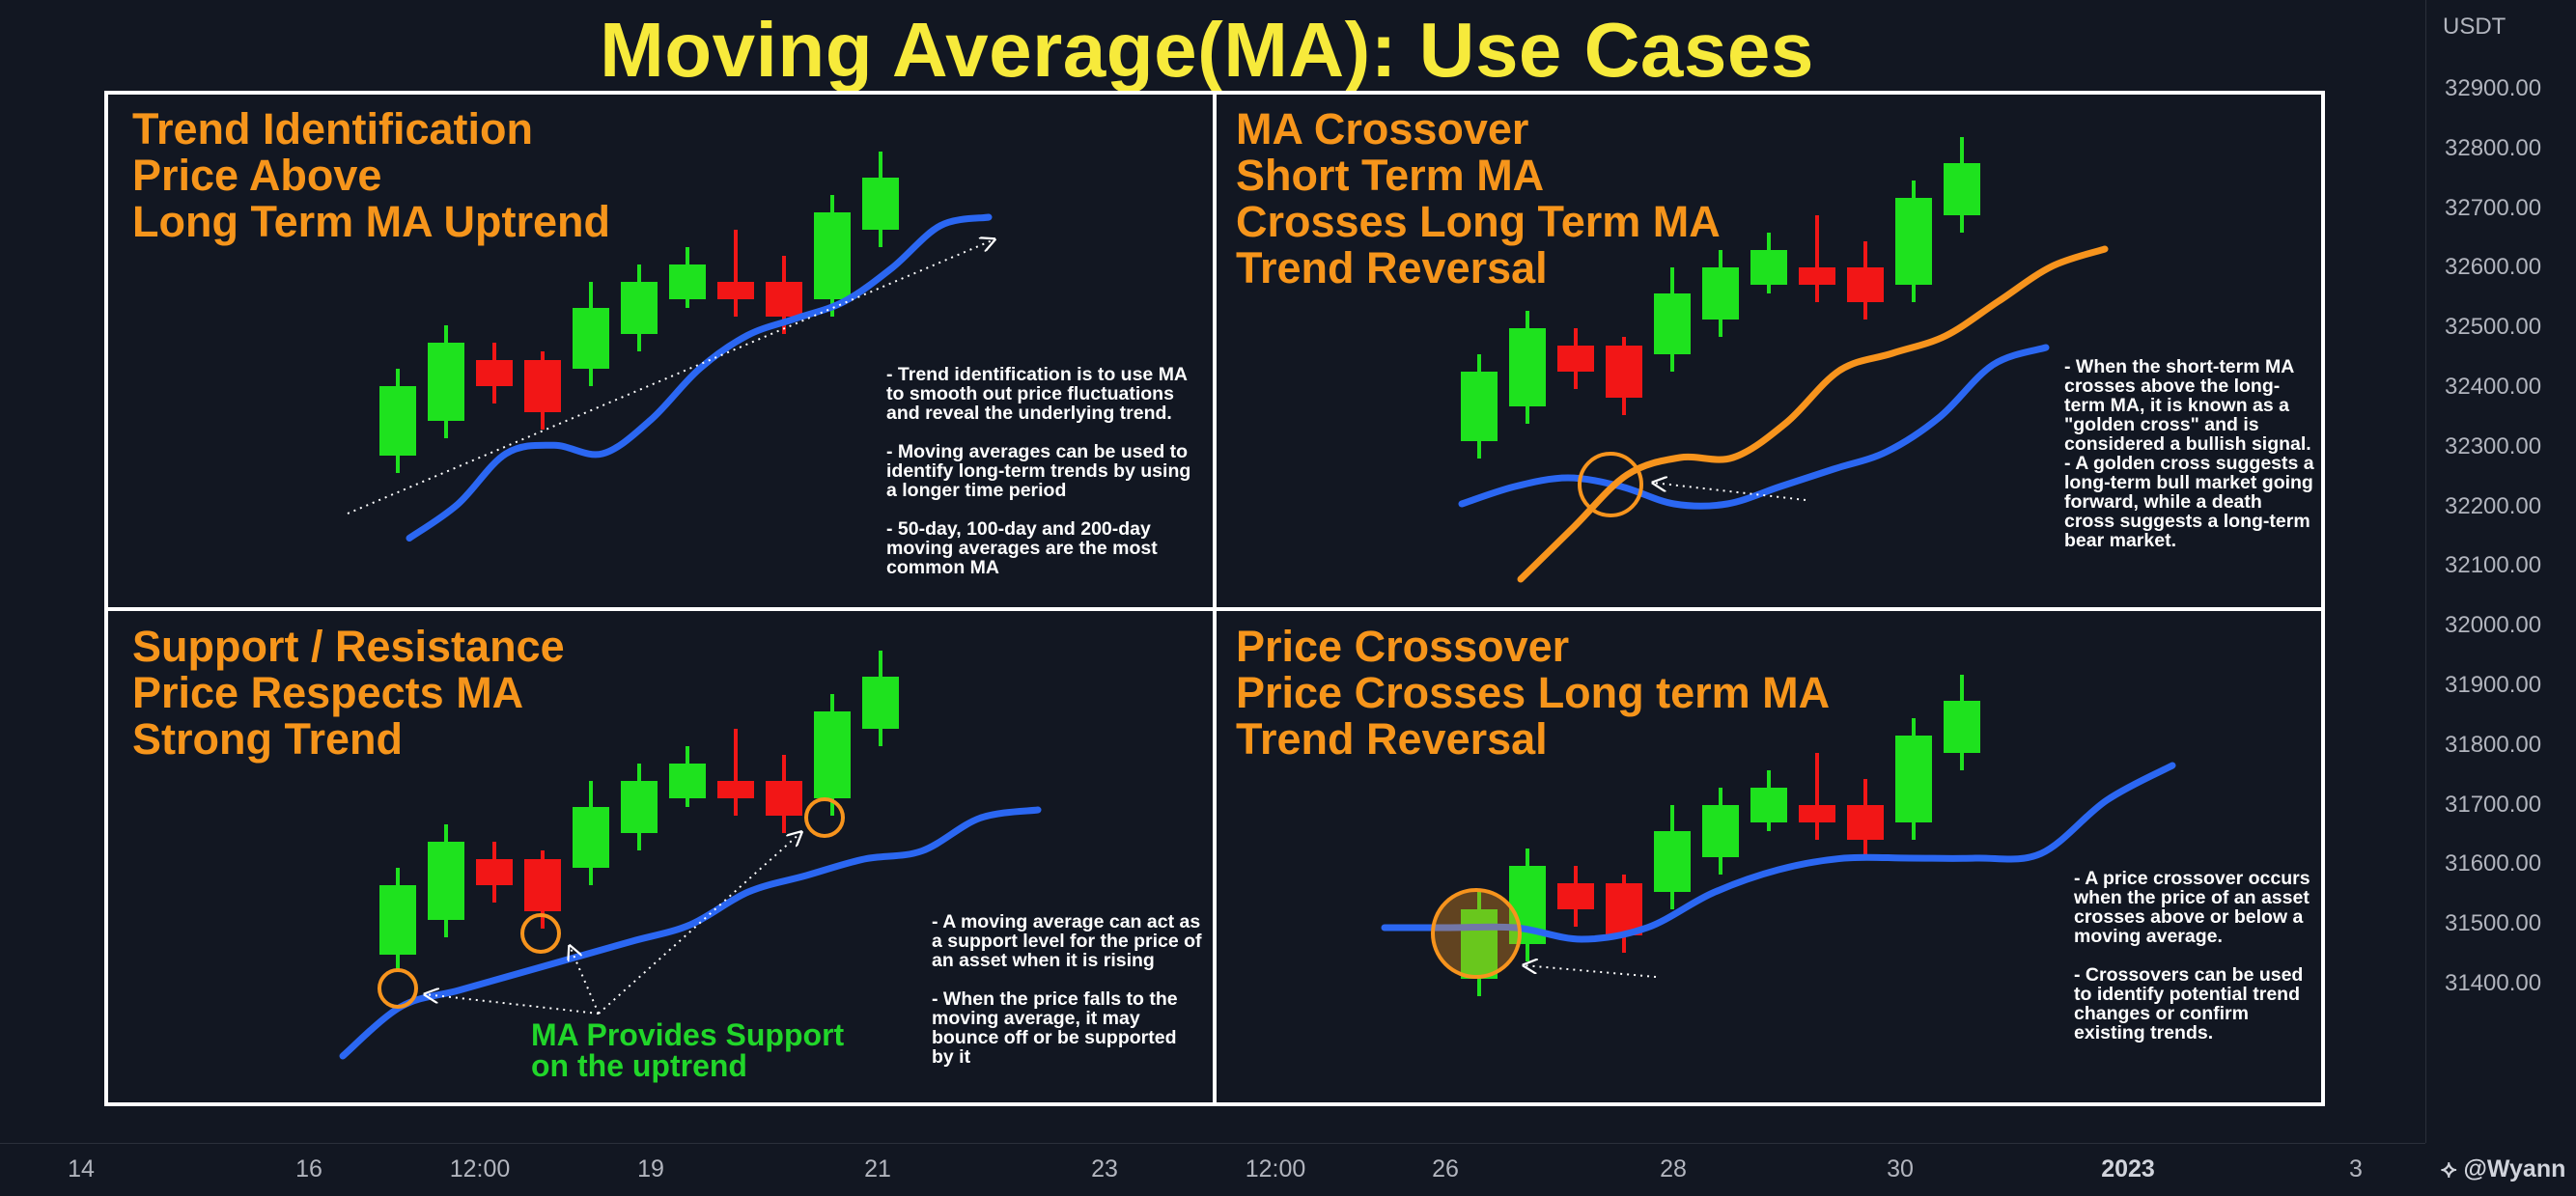 The height and width of the screenshot is (1196, 2576). Describe the element at coordinates (2494, 923) in the screenshot. I see `price-tick-label: 31500.00` at that location.